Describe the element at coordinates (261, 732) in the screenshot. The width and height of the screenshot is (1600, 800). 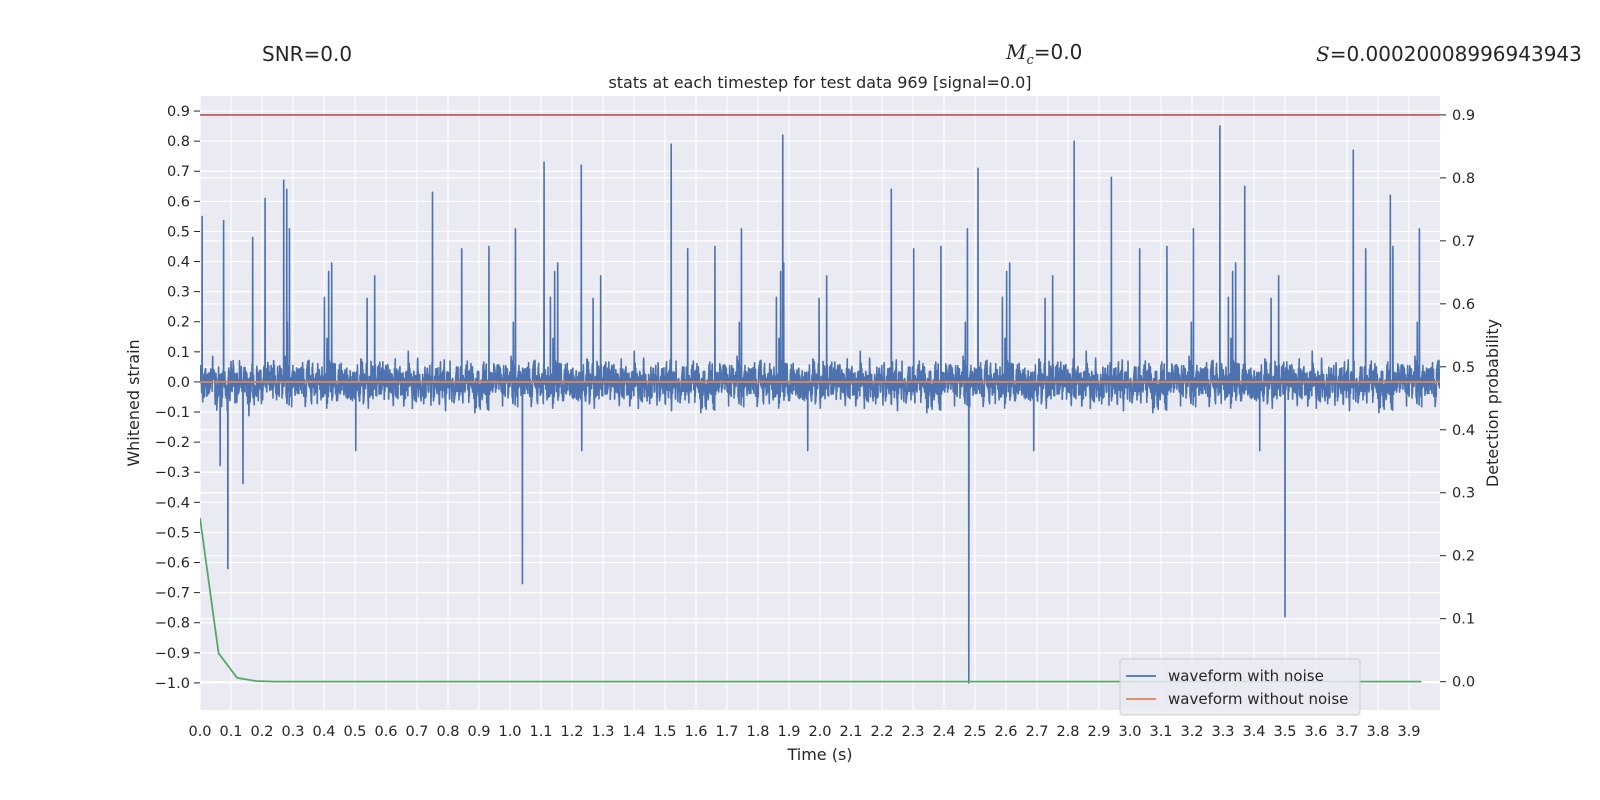
I see `x-tick-label: 0.2` at that location.